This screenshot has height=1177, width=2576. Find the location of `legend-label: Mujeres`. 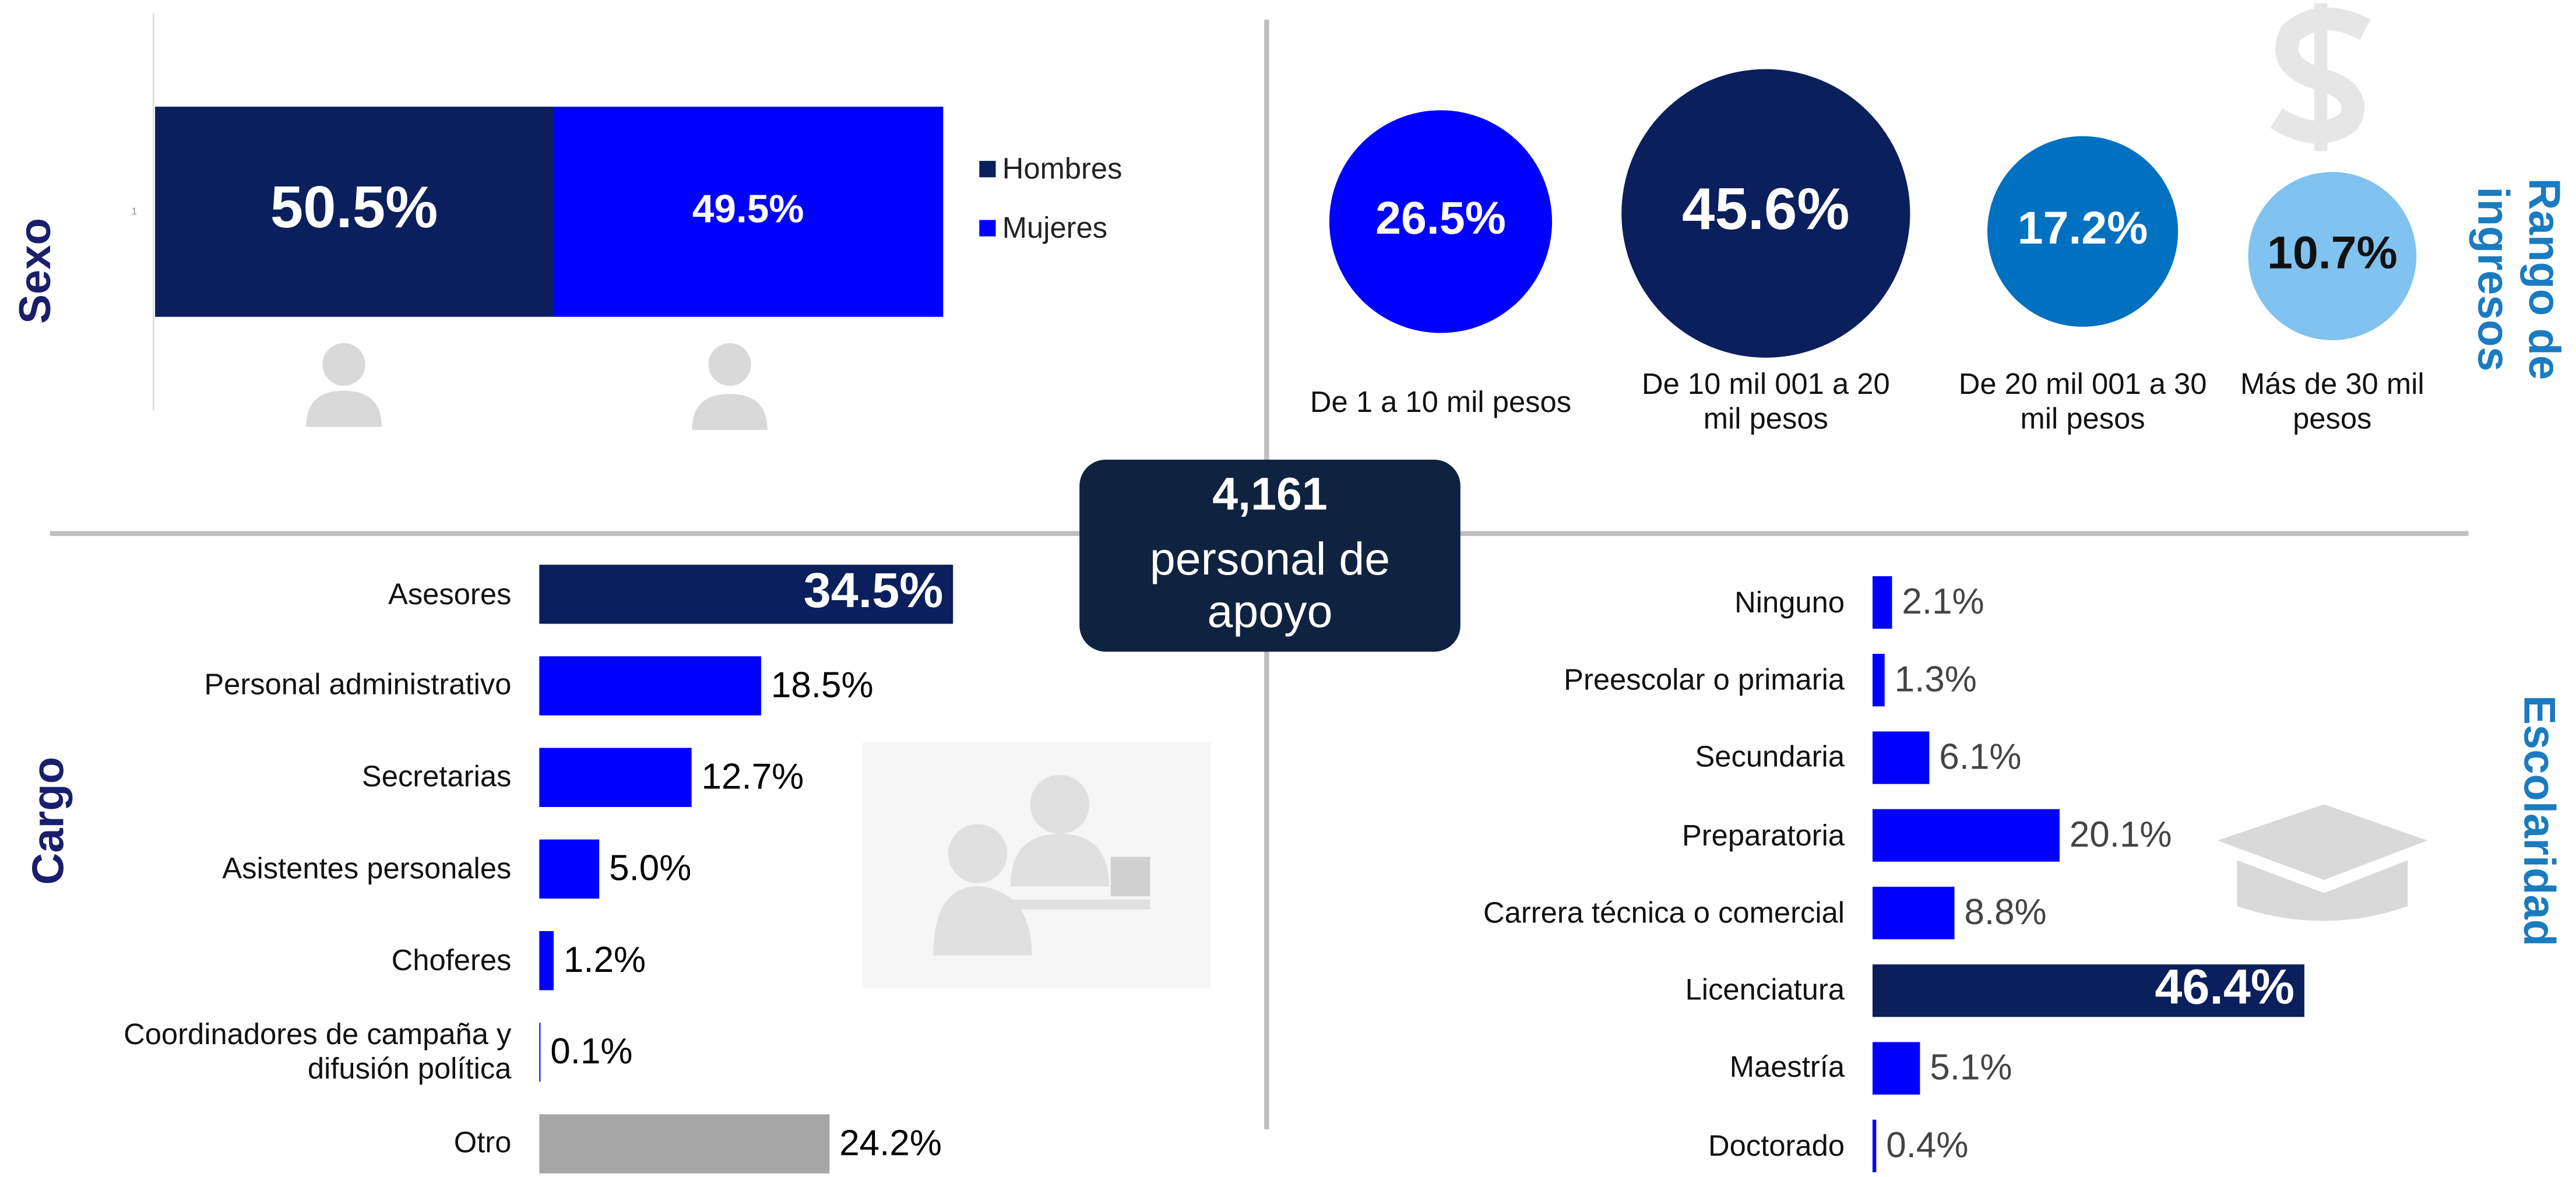

legend-label: Mujeres is located at coordinates (1055, 227).